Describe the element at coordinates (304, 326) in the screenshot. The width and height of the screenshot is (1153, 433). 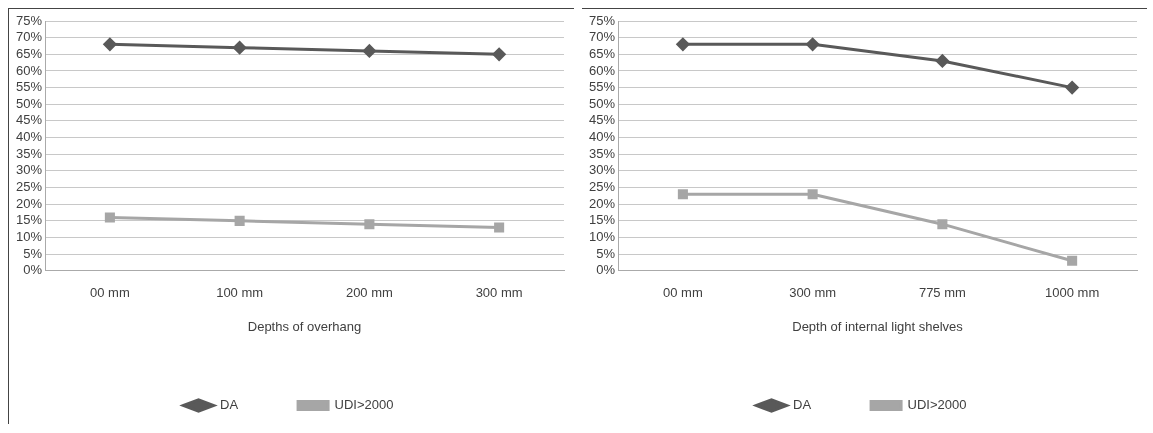
I see `x-axis-title: Depths of overhang` at that location.